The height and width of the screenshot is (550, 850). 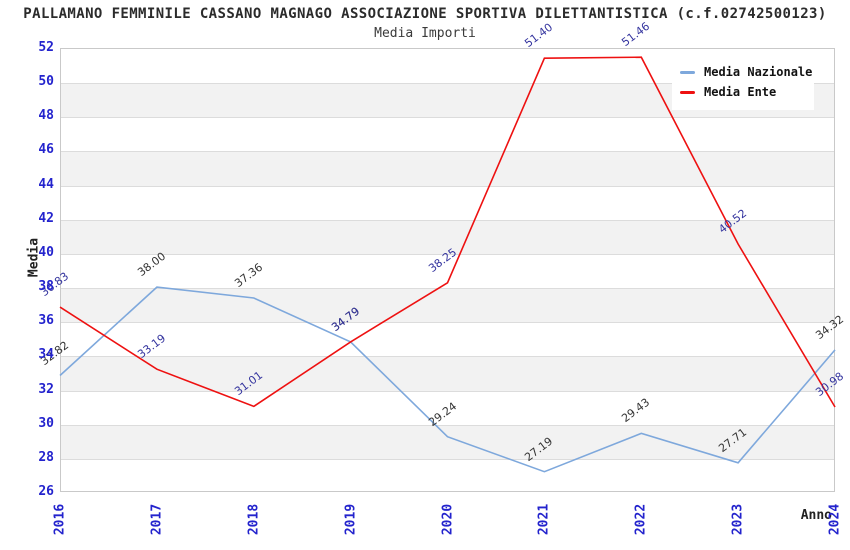 I want to click on x-tick-label: 2018, so click(x=254, y=519).